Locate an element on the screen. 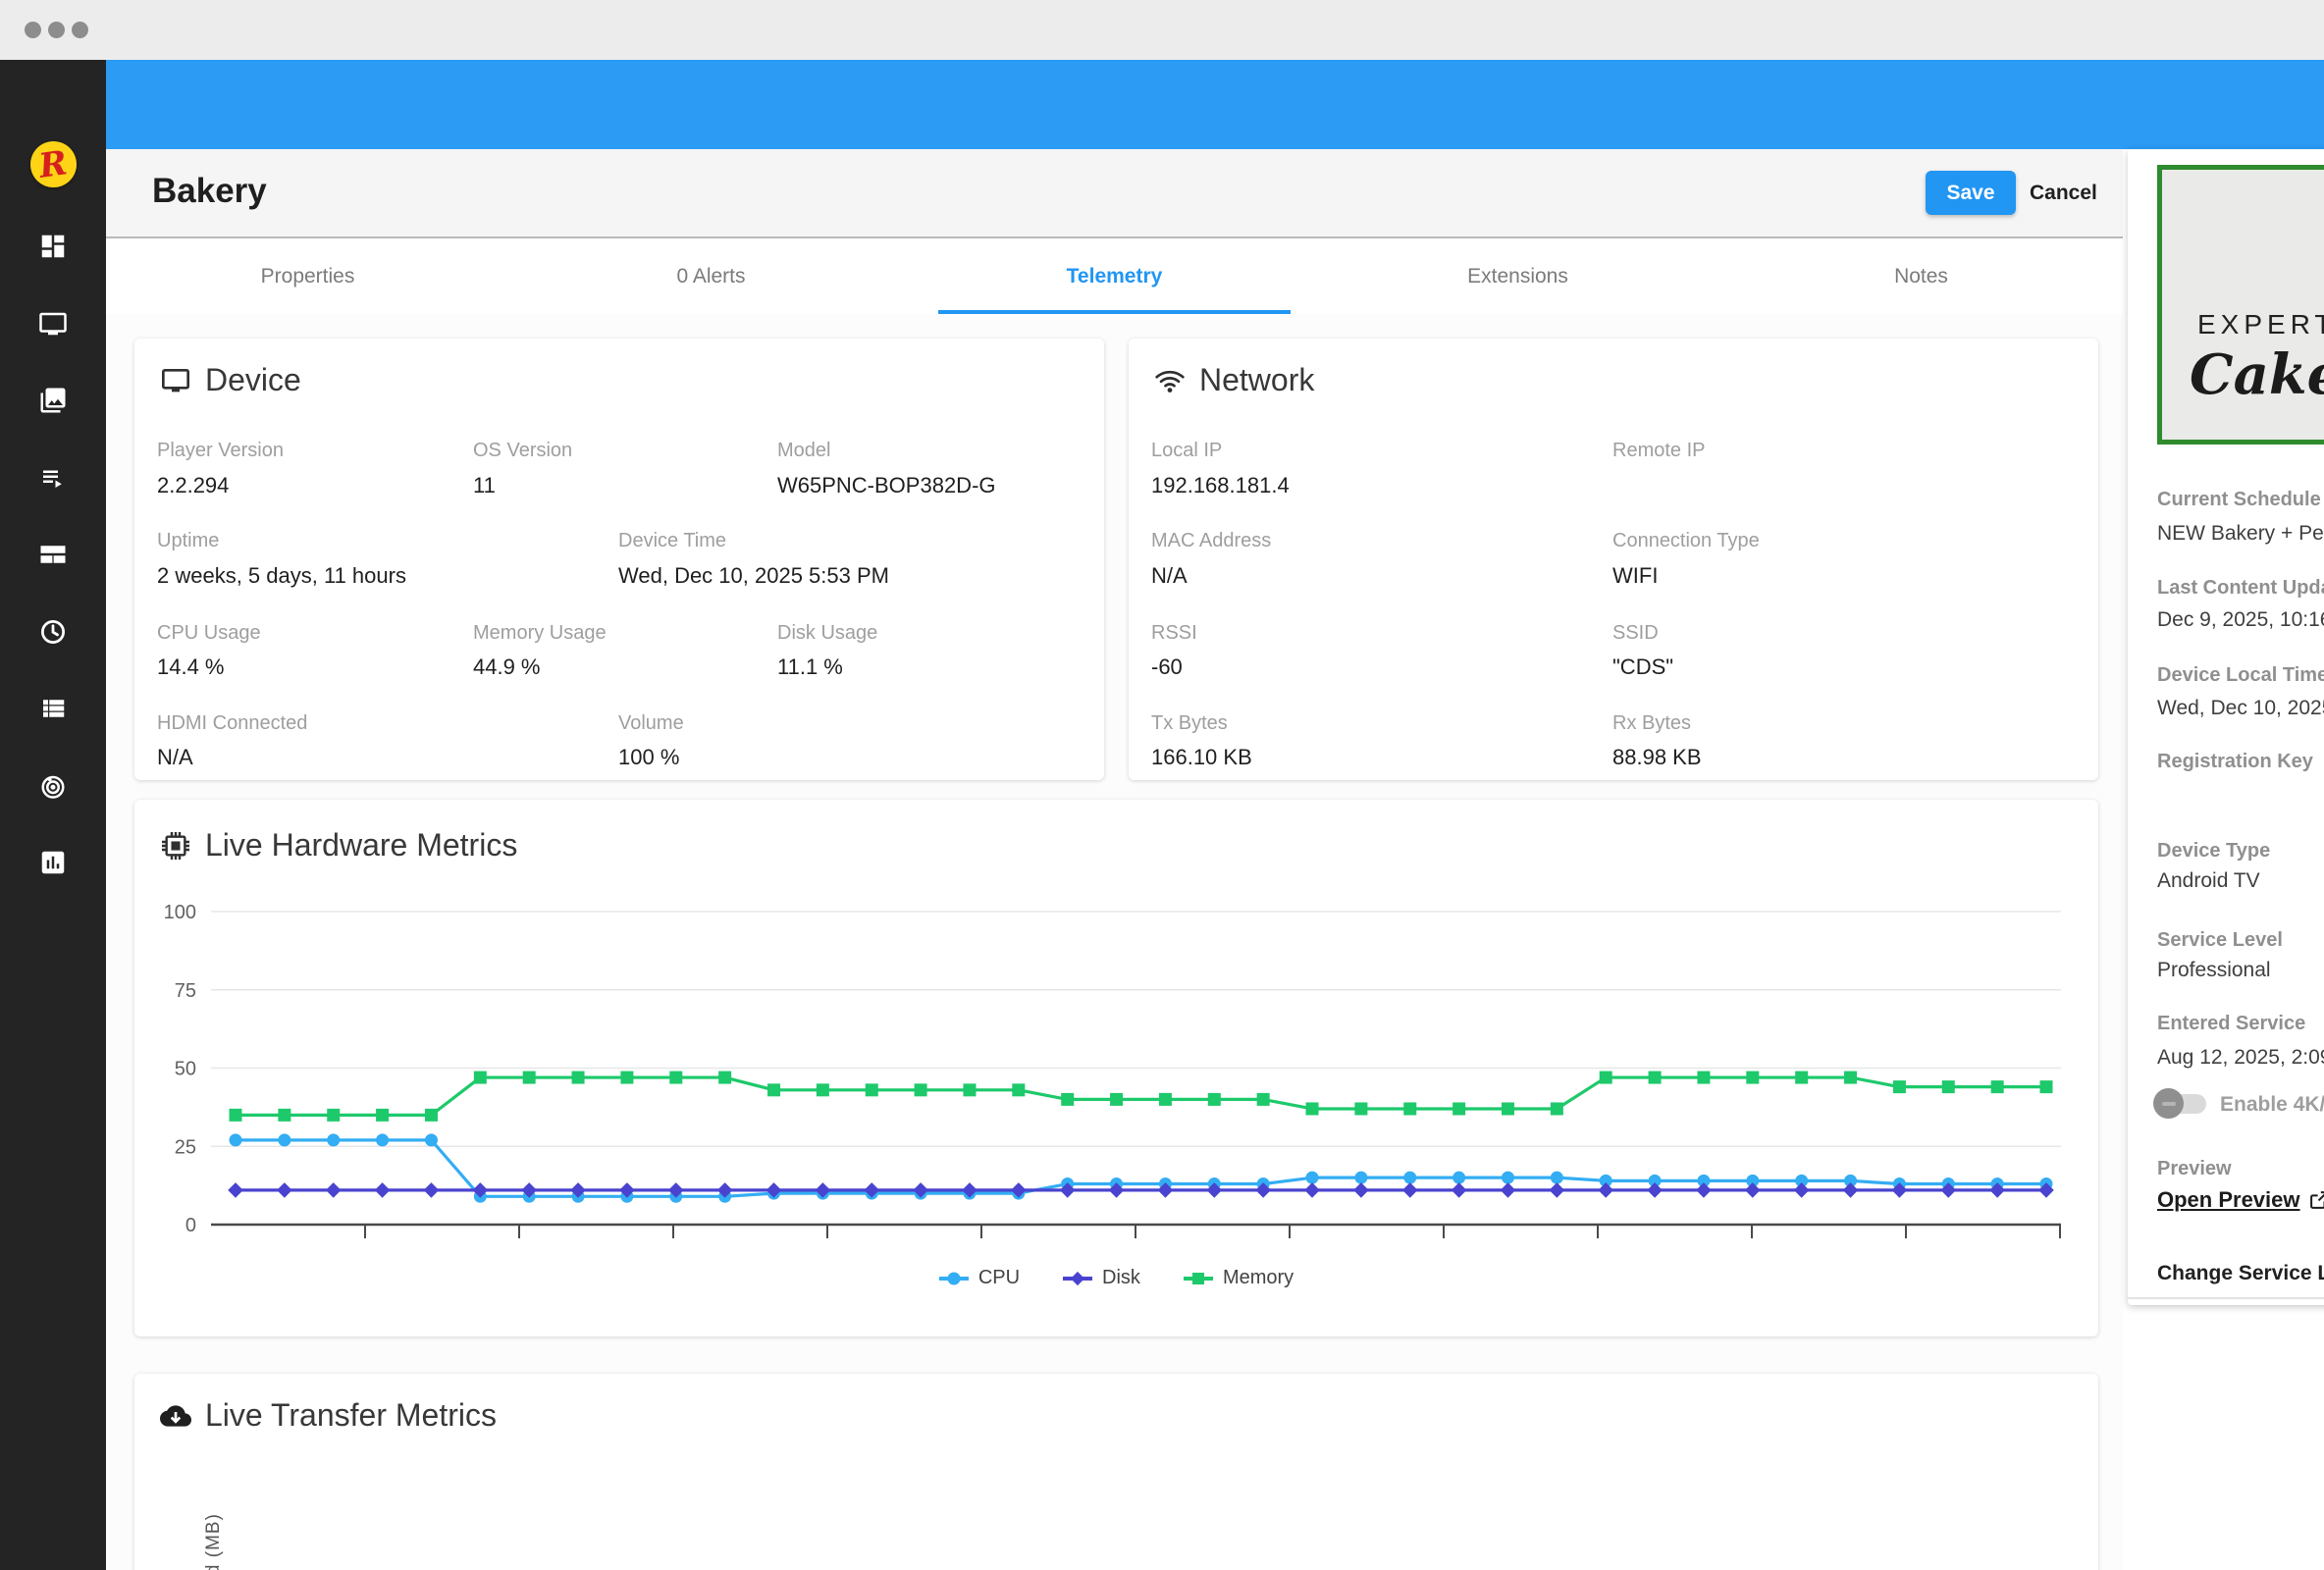 The image size is (2324, 1570). field-value: 11.1 % is located at coordinates (810, 666).